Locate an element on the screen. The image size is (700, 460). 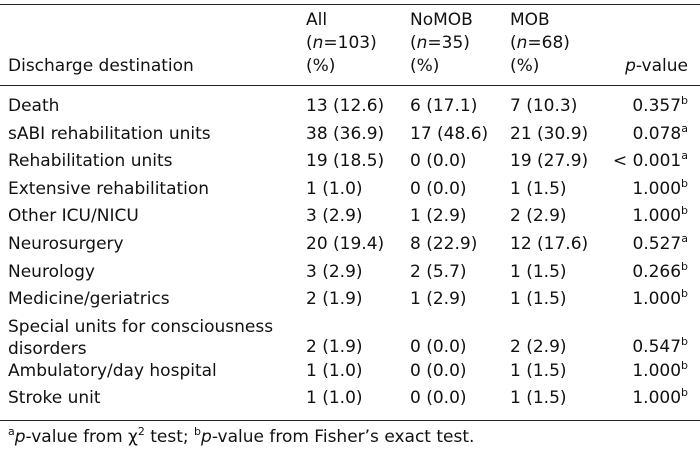
destination-cell: Stroke unit is located at coordinates (54, 398).